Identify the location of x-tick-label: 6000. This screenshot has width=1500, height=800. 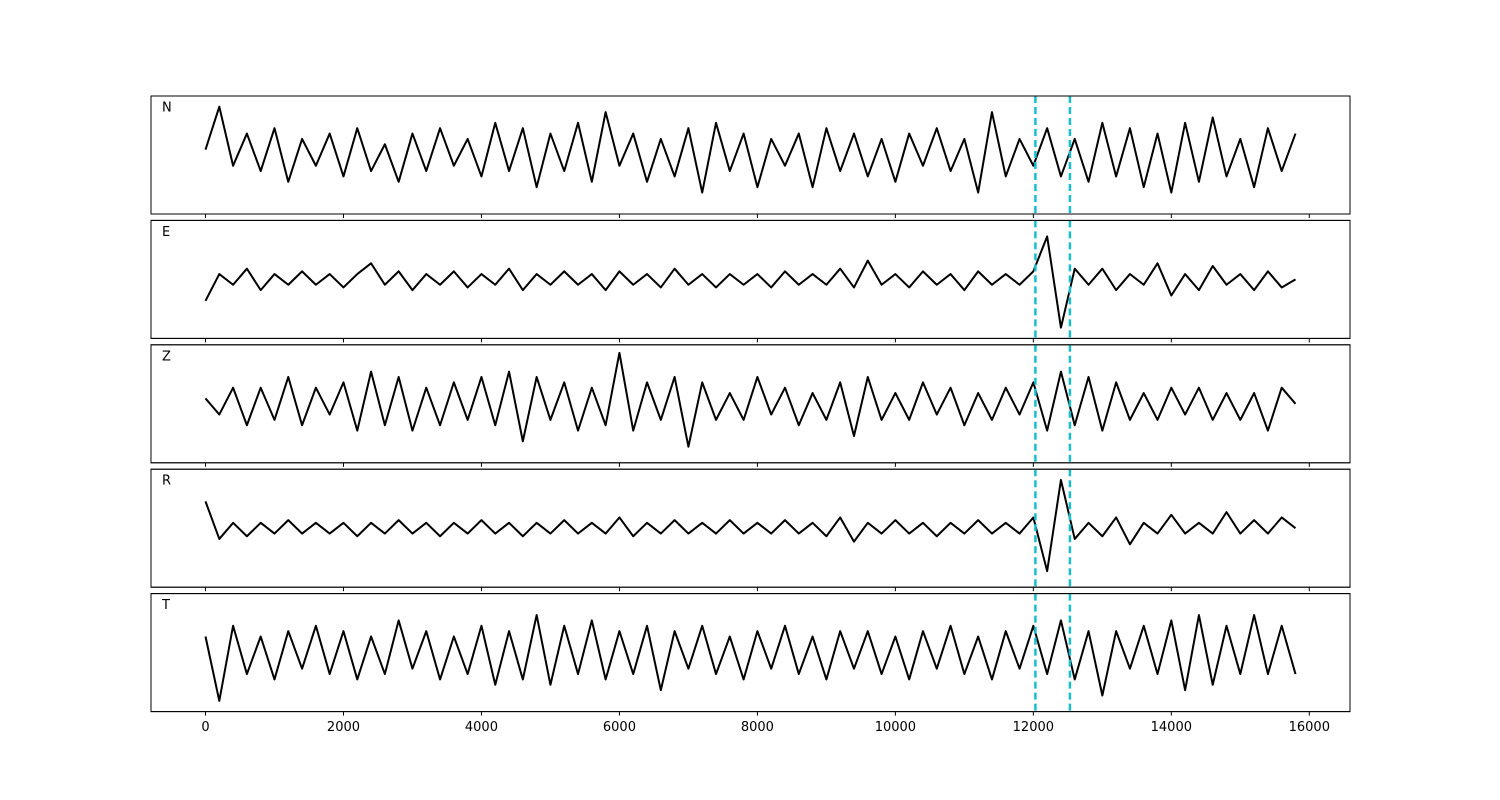
(619, 727).